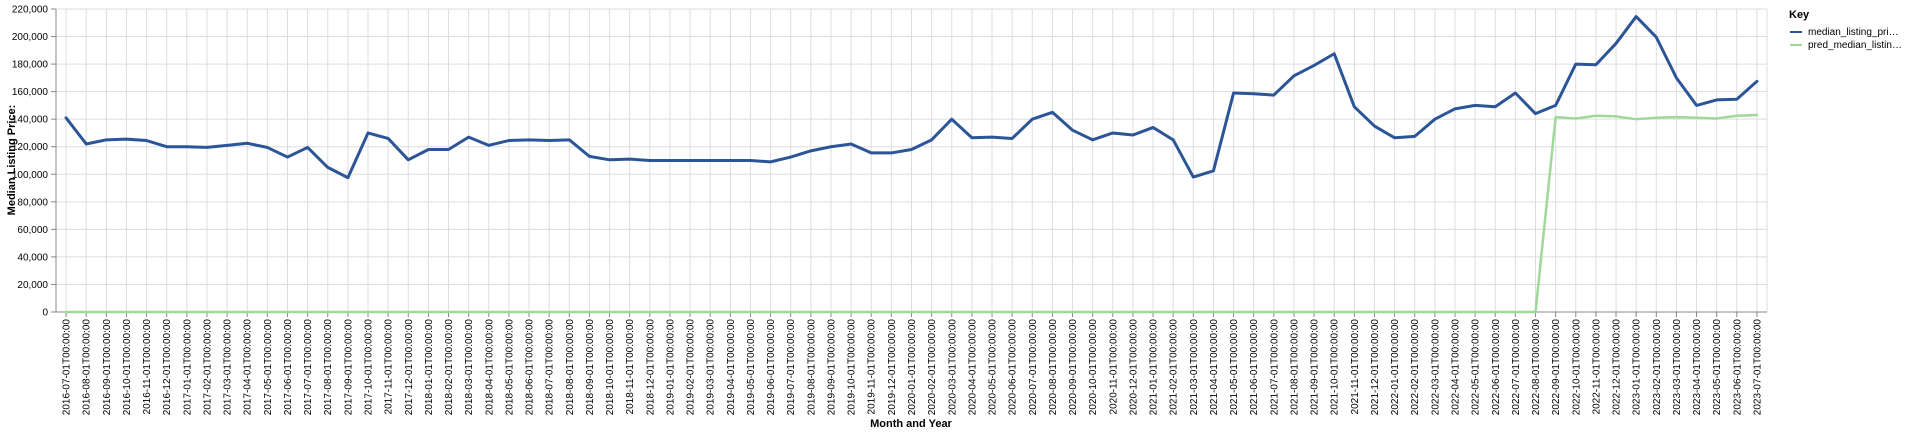 The height and width of the screenshot is (434, 1920). Describe the element at coordinates (610, 367) in the screenshot. I see `x-tick-label: 2018-10-01T00:00:00` at that location.